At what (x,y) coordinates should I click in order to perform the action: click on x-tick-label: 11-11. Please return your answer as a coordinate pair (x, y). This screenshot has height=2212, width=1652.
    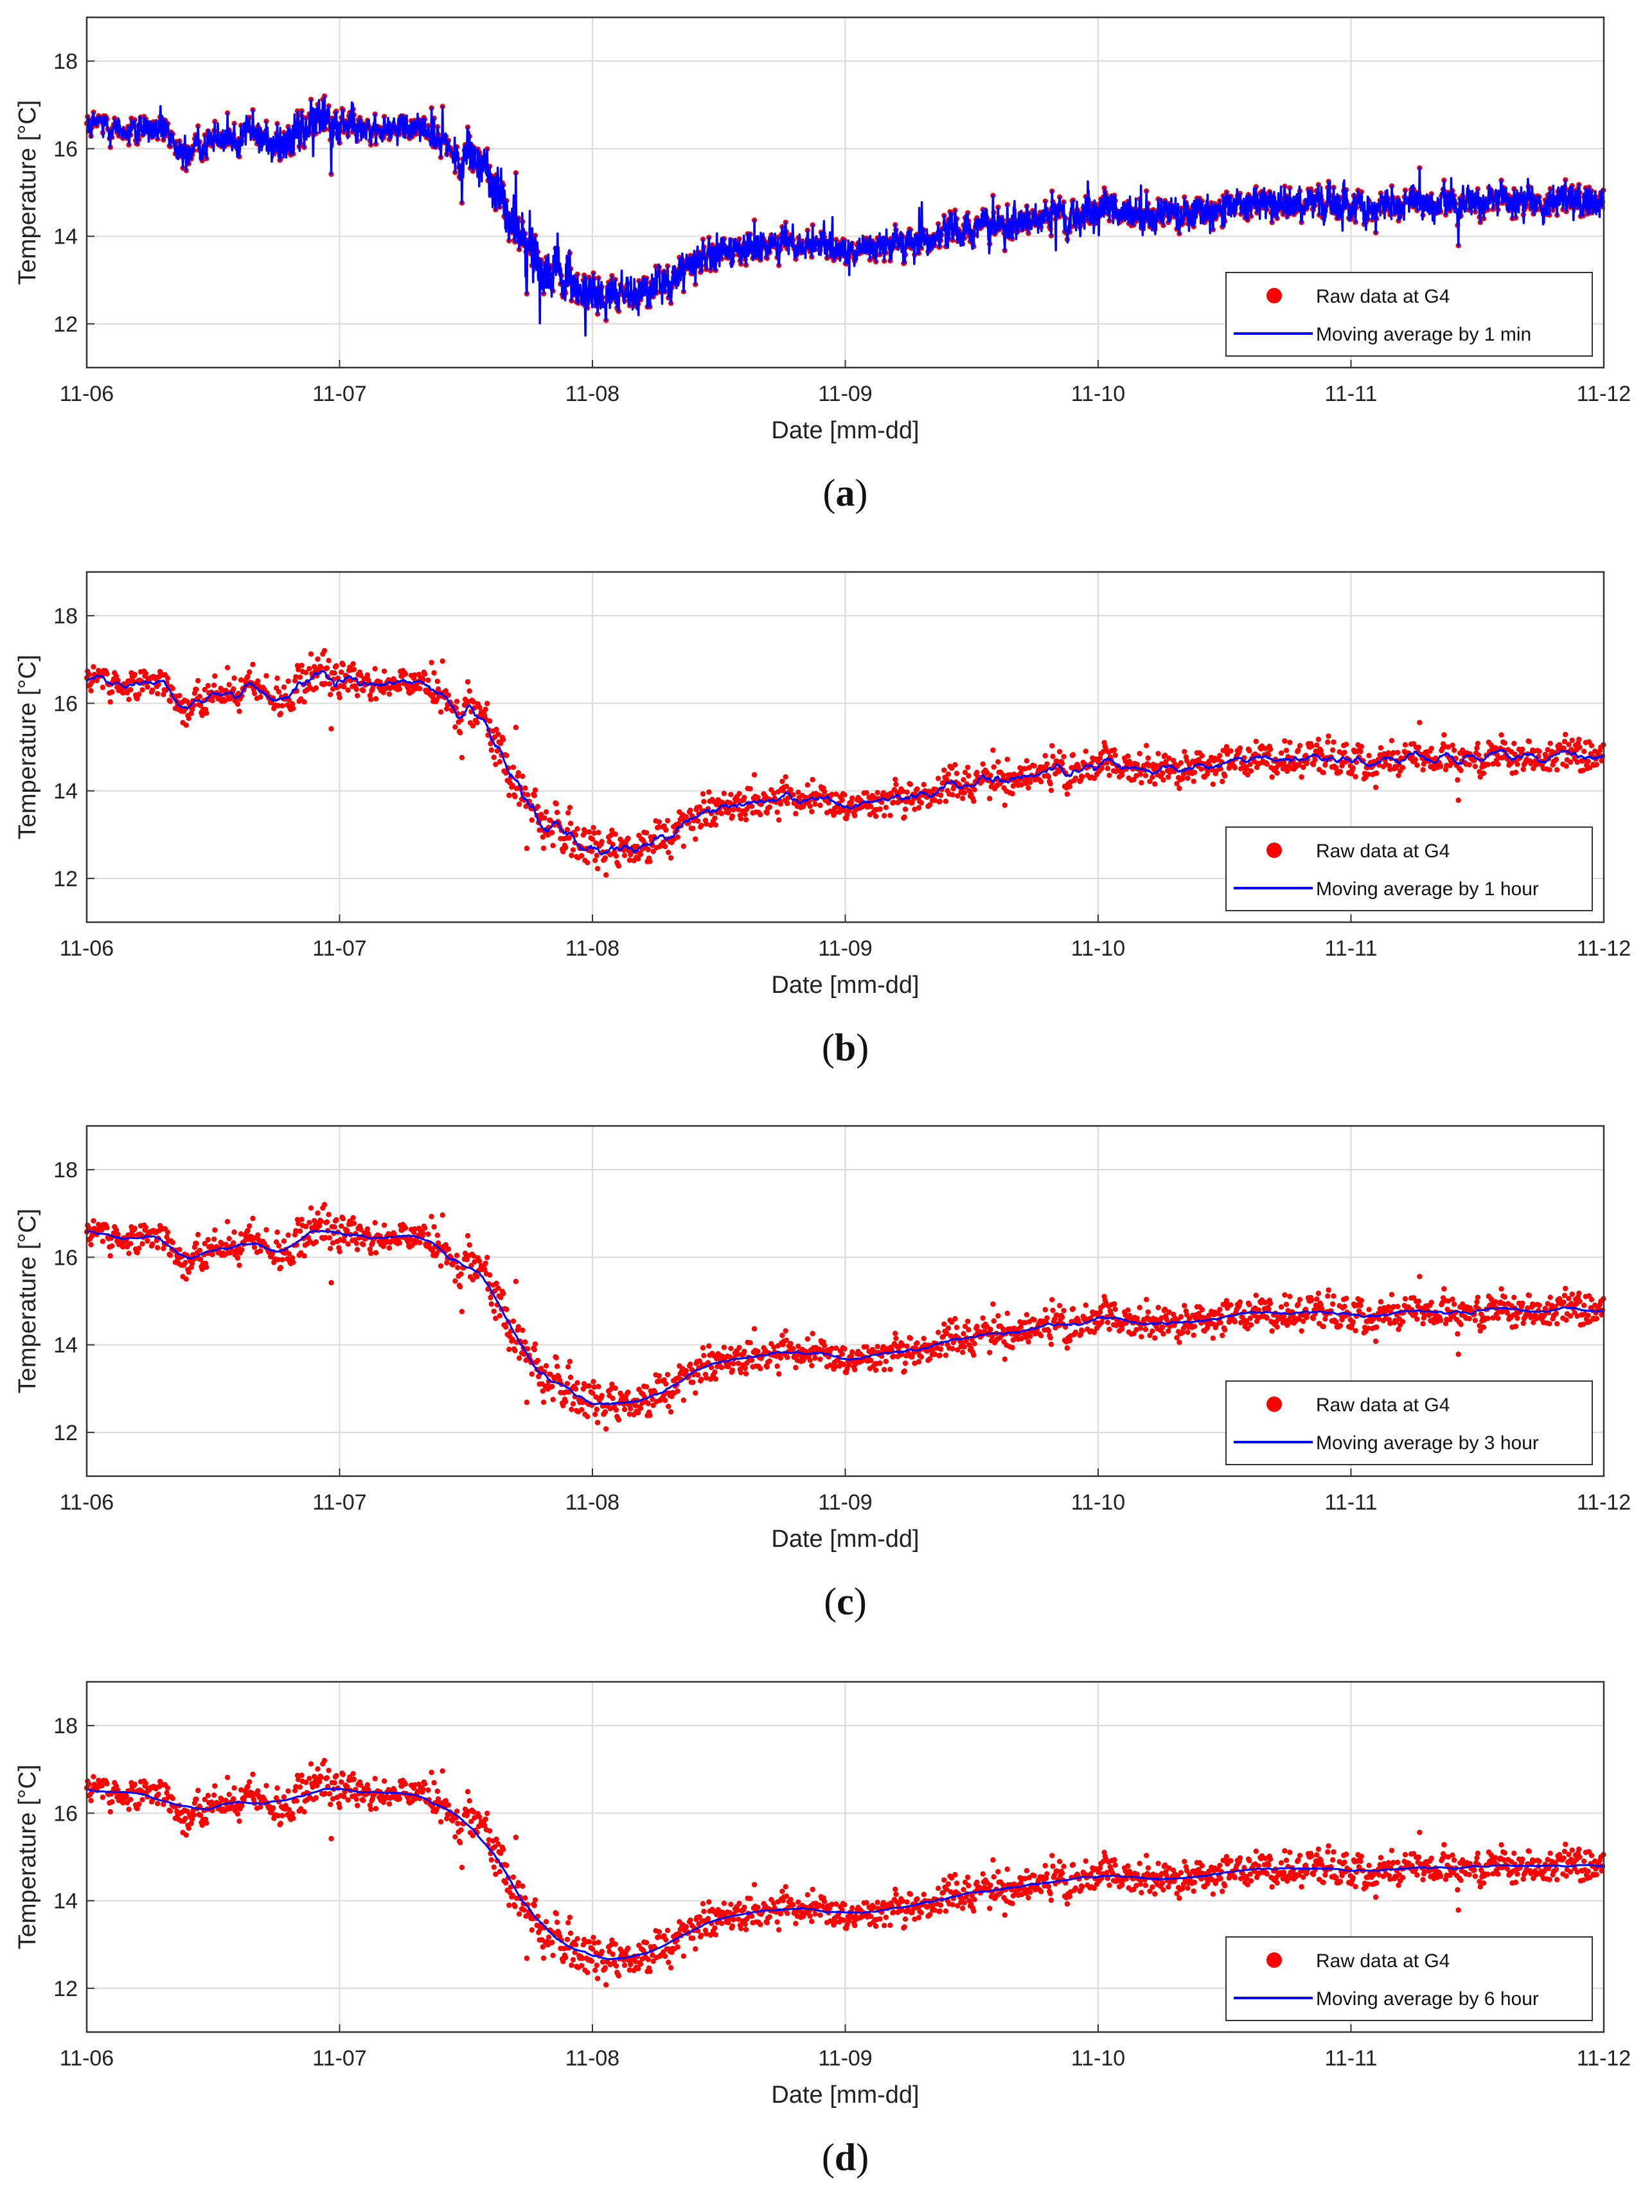
    Looking at the image, I should click on (1351, 394).